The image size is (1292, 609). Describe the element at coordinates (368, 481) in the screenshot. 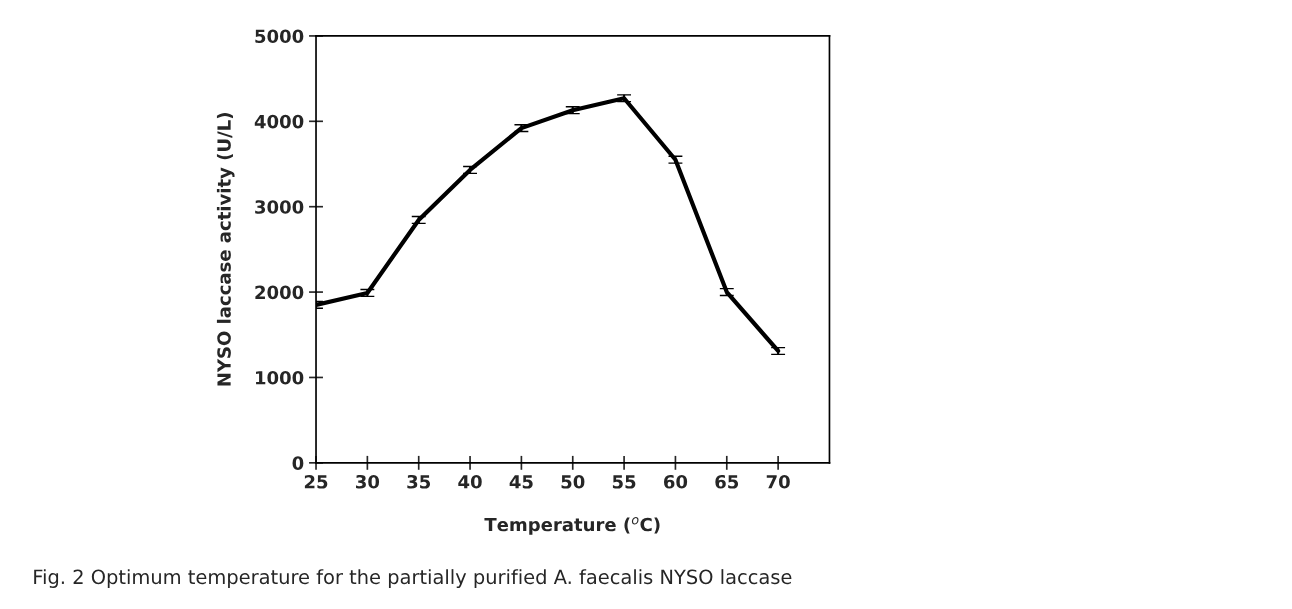

I see `x-tick-label: 30` at that location.